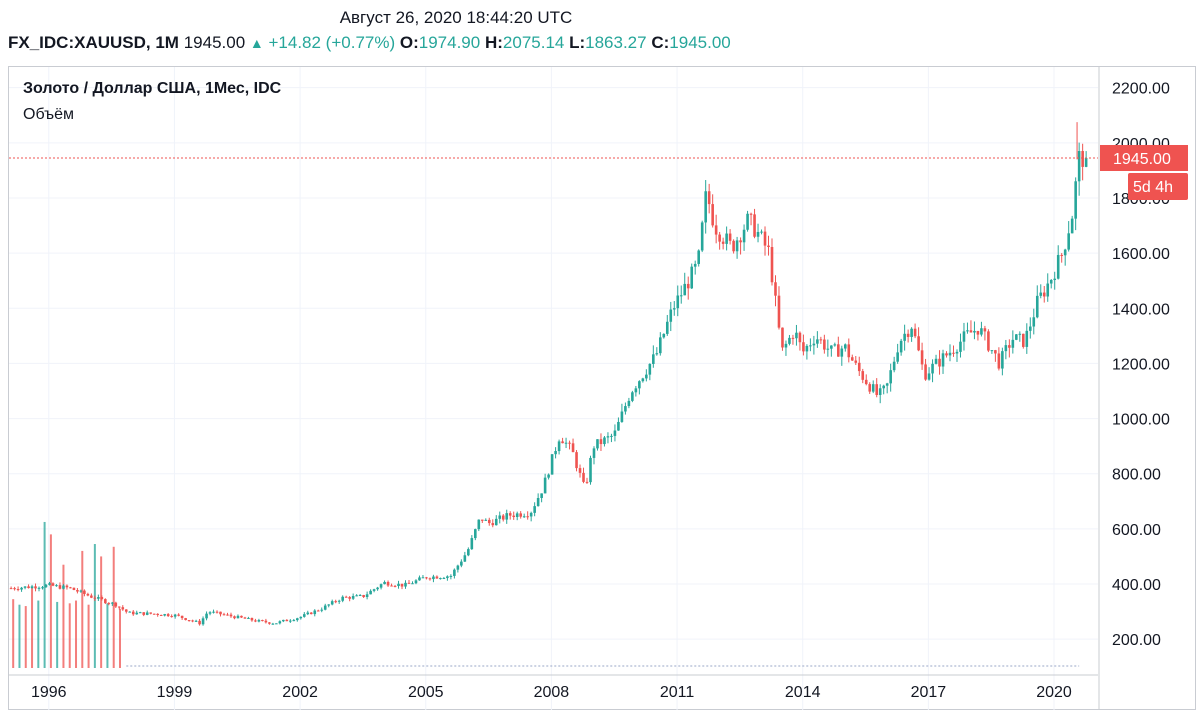 This screenshot has width=1200, height=720. What do you see at coordinates (1054, 692) in the screenshot?
I see `x-tick-label: 2020` at bounding box center [1054, 692].